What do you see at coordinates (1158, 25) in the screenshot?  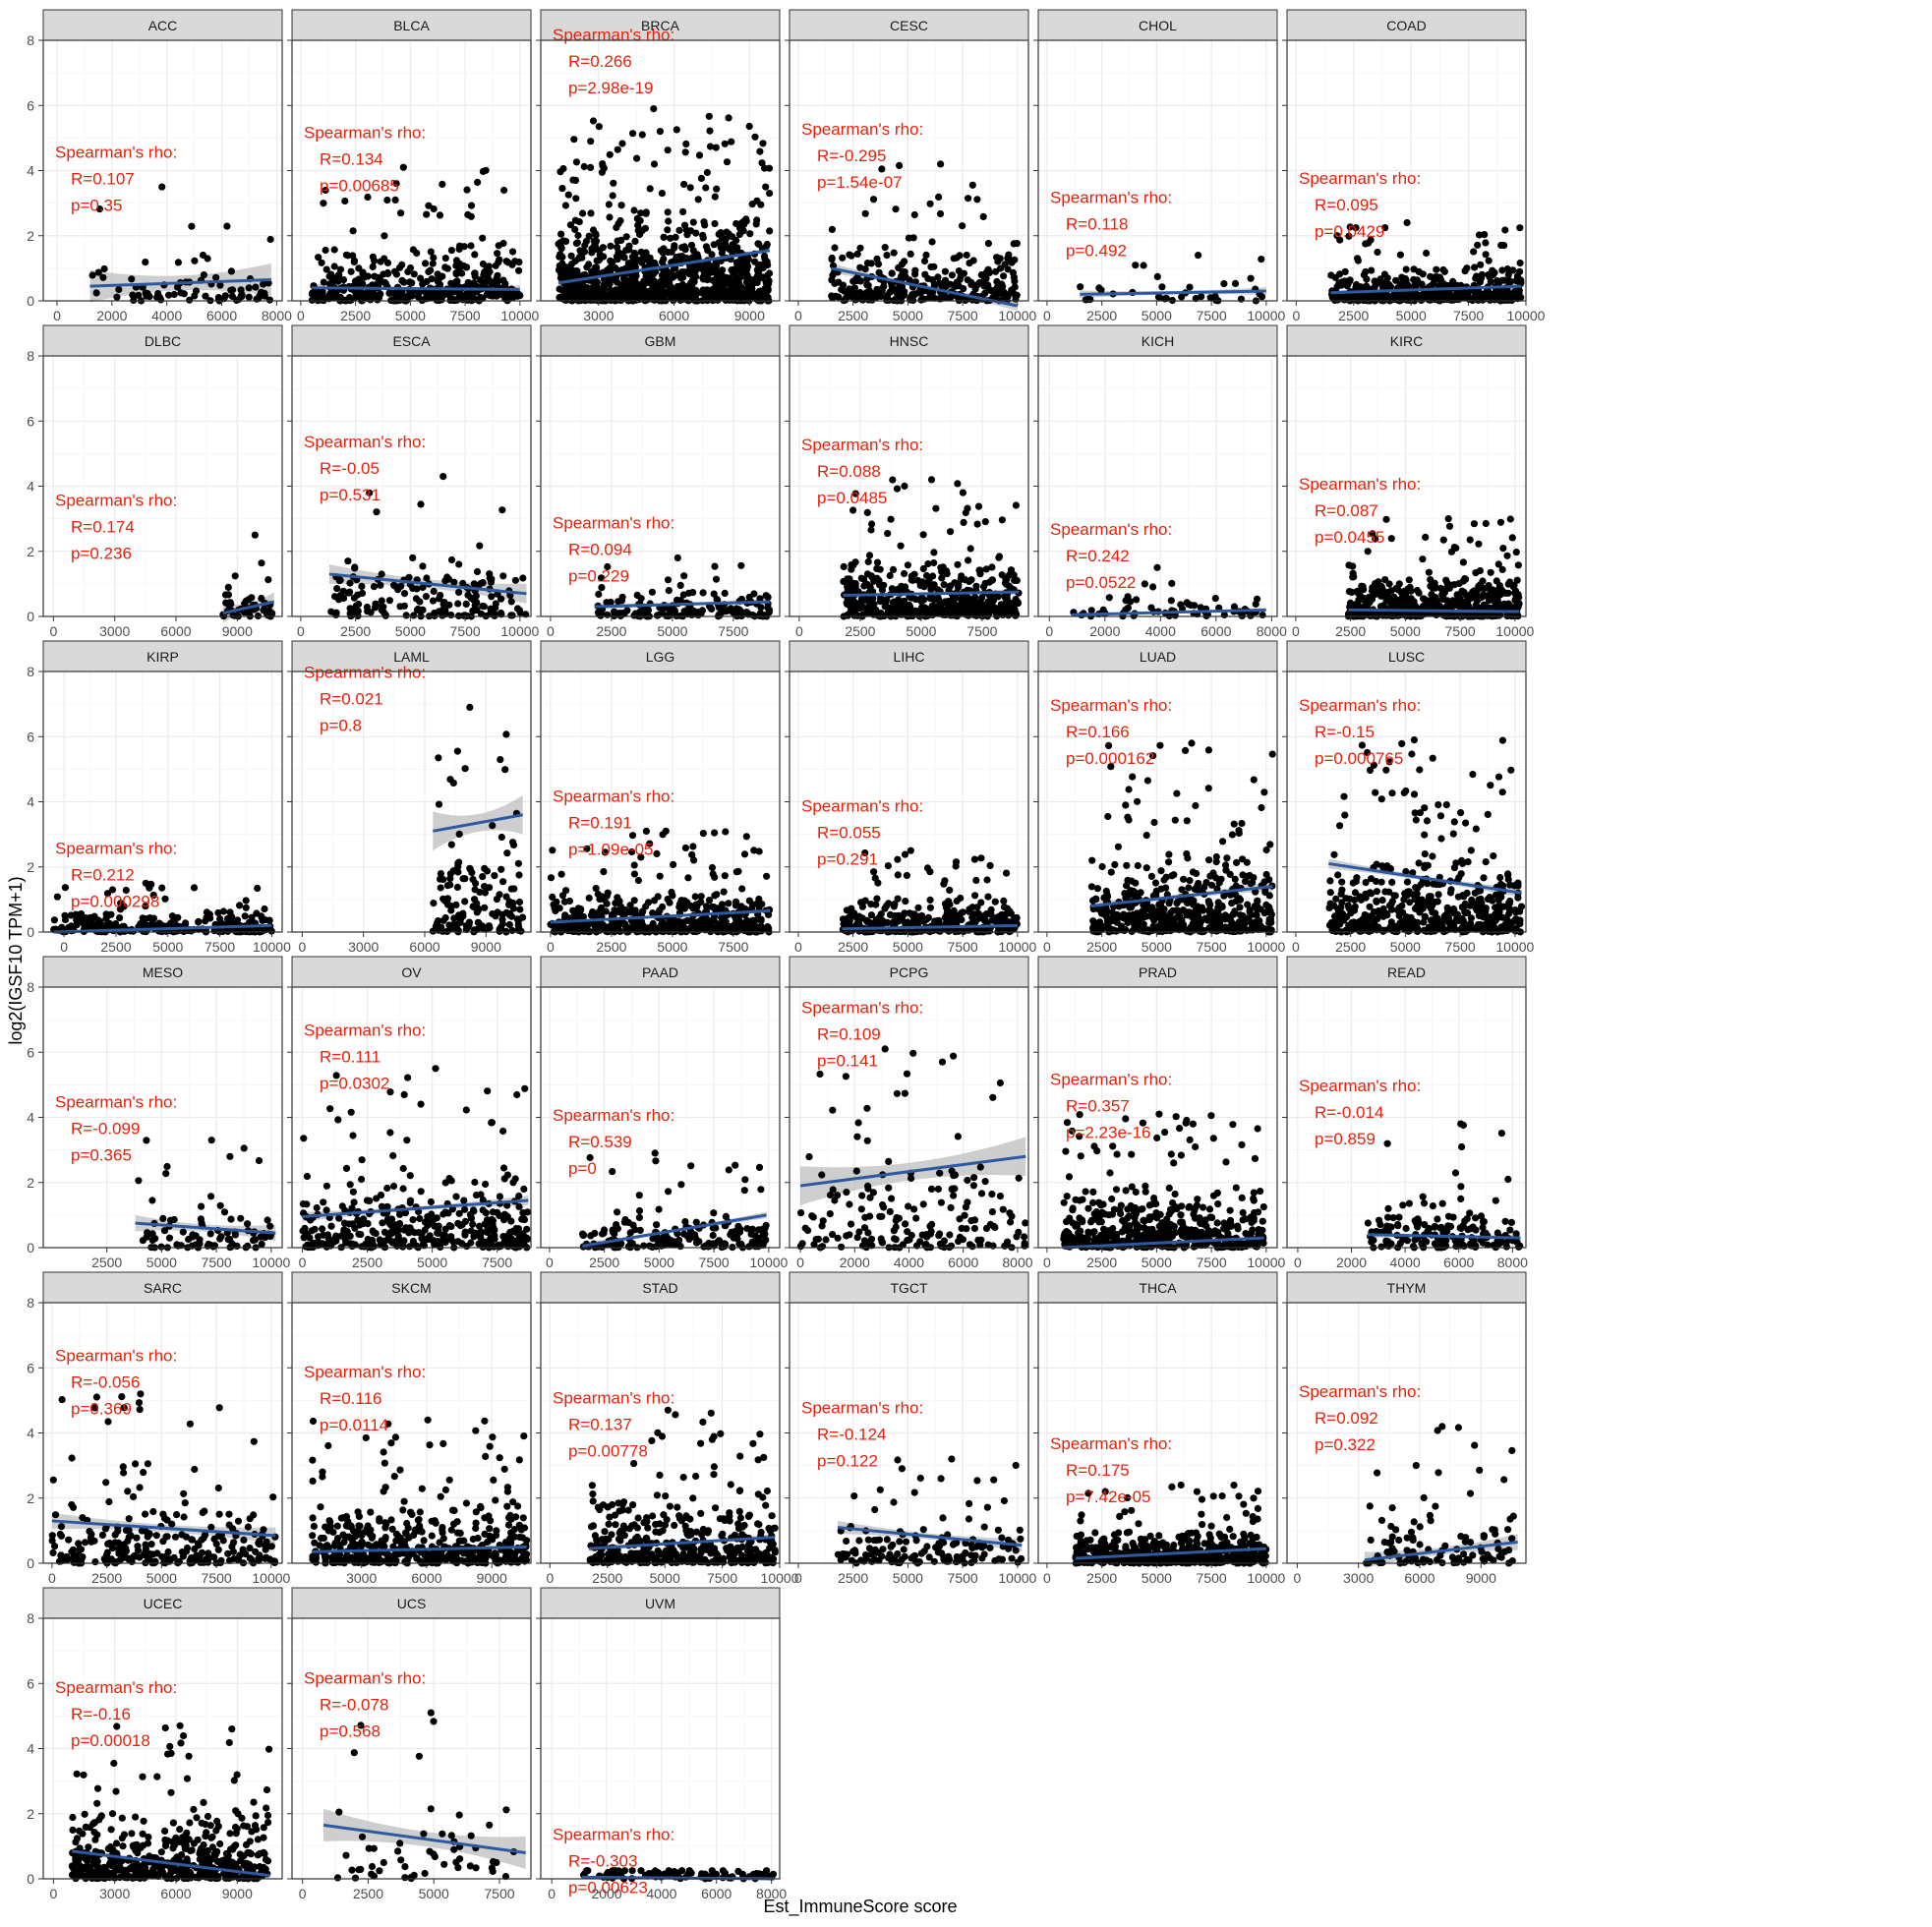 I see `facet-strip-label: CHOL` at bounding box center [1158, 25].